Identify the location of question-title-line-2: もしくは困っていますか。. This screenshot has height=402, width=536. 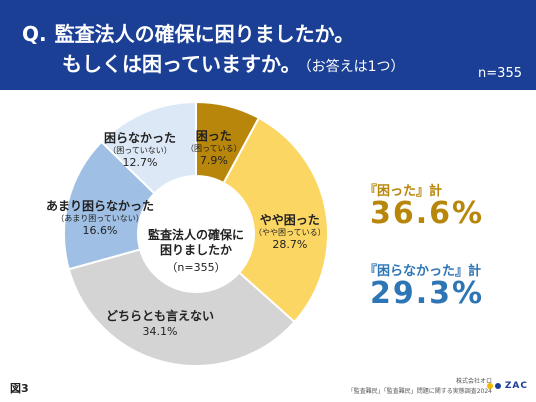
(181, 64).